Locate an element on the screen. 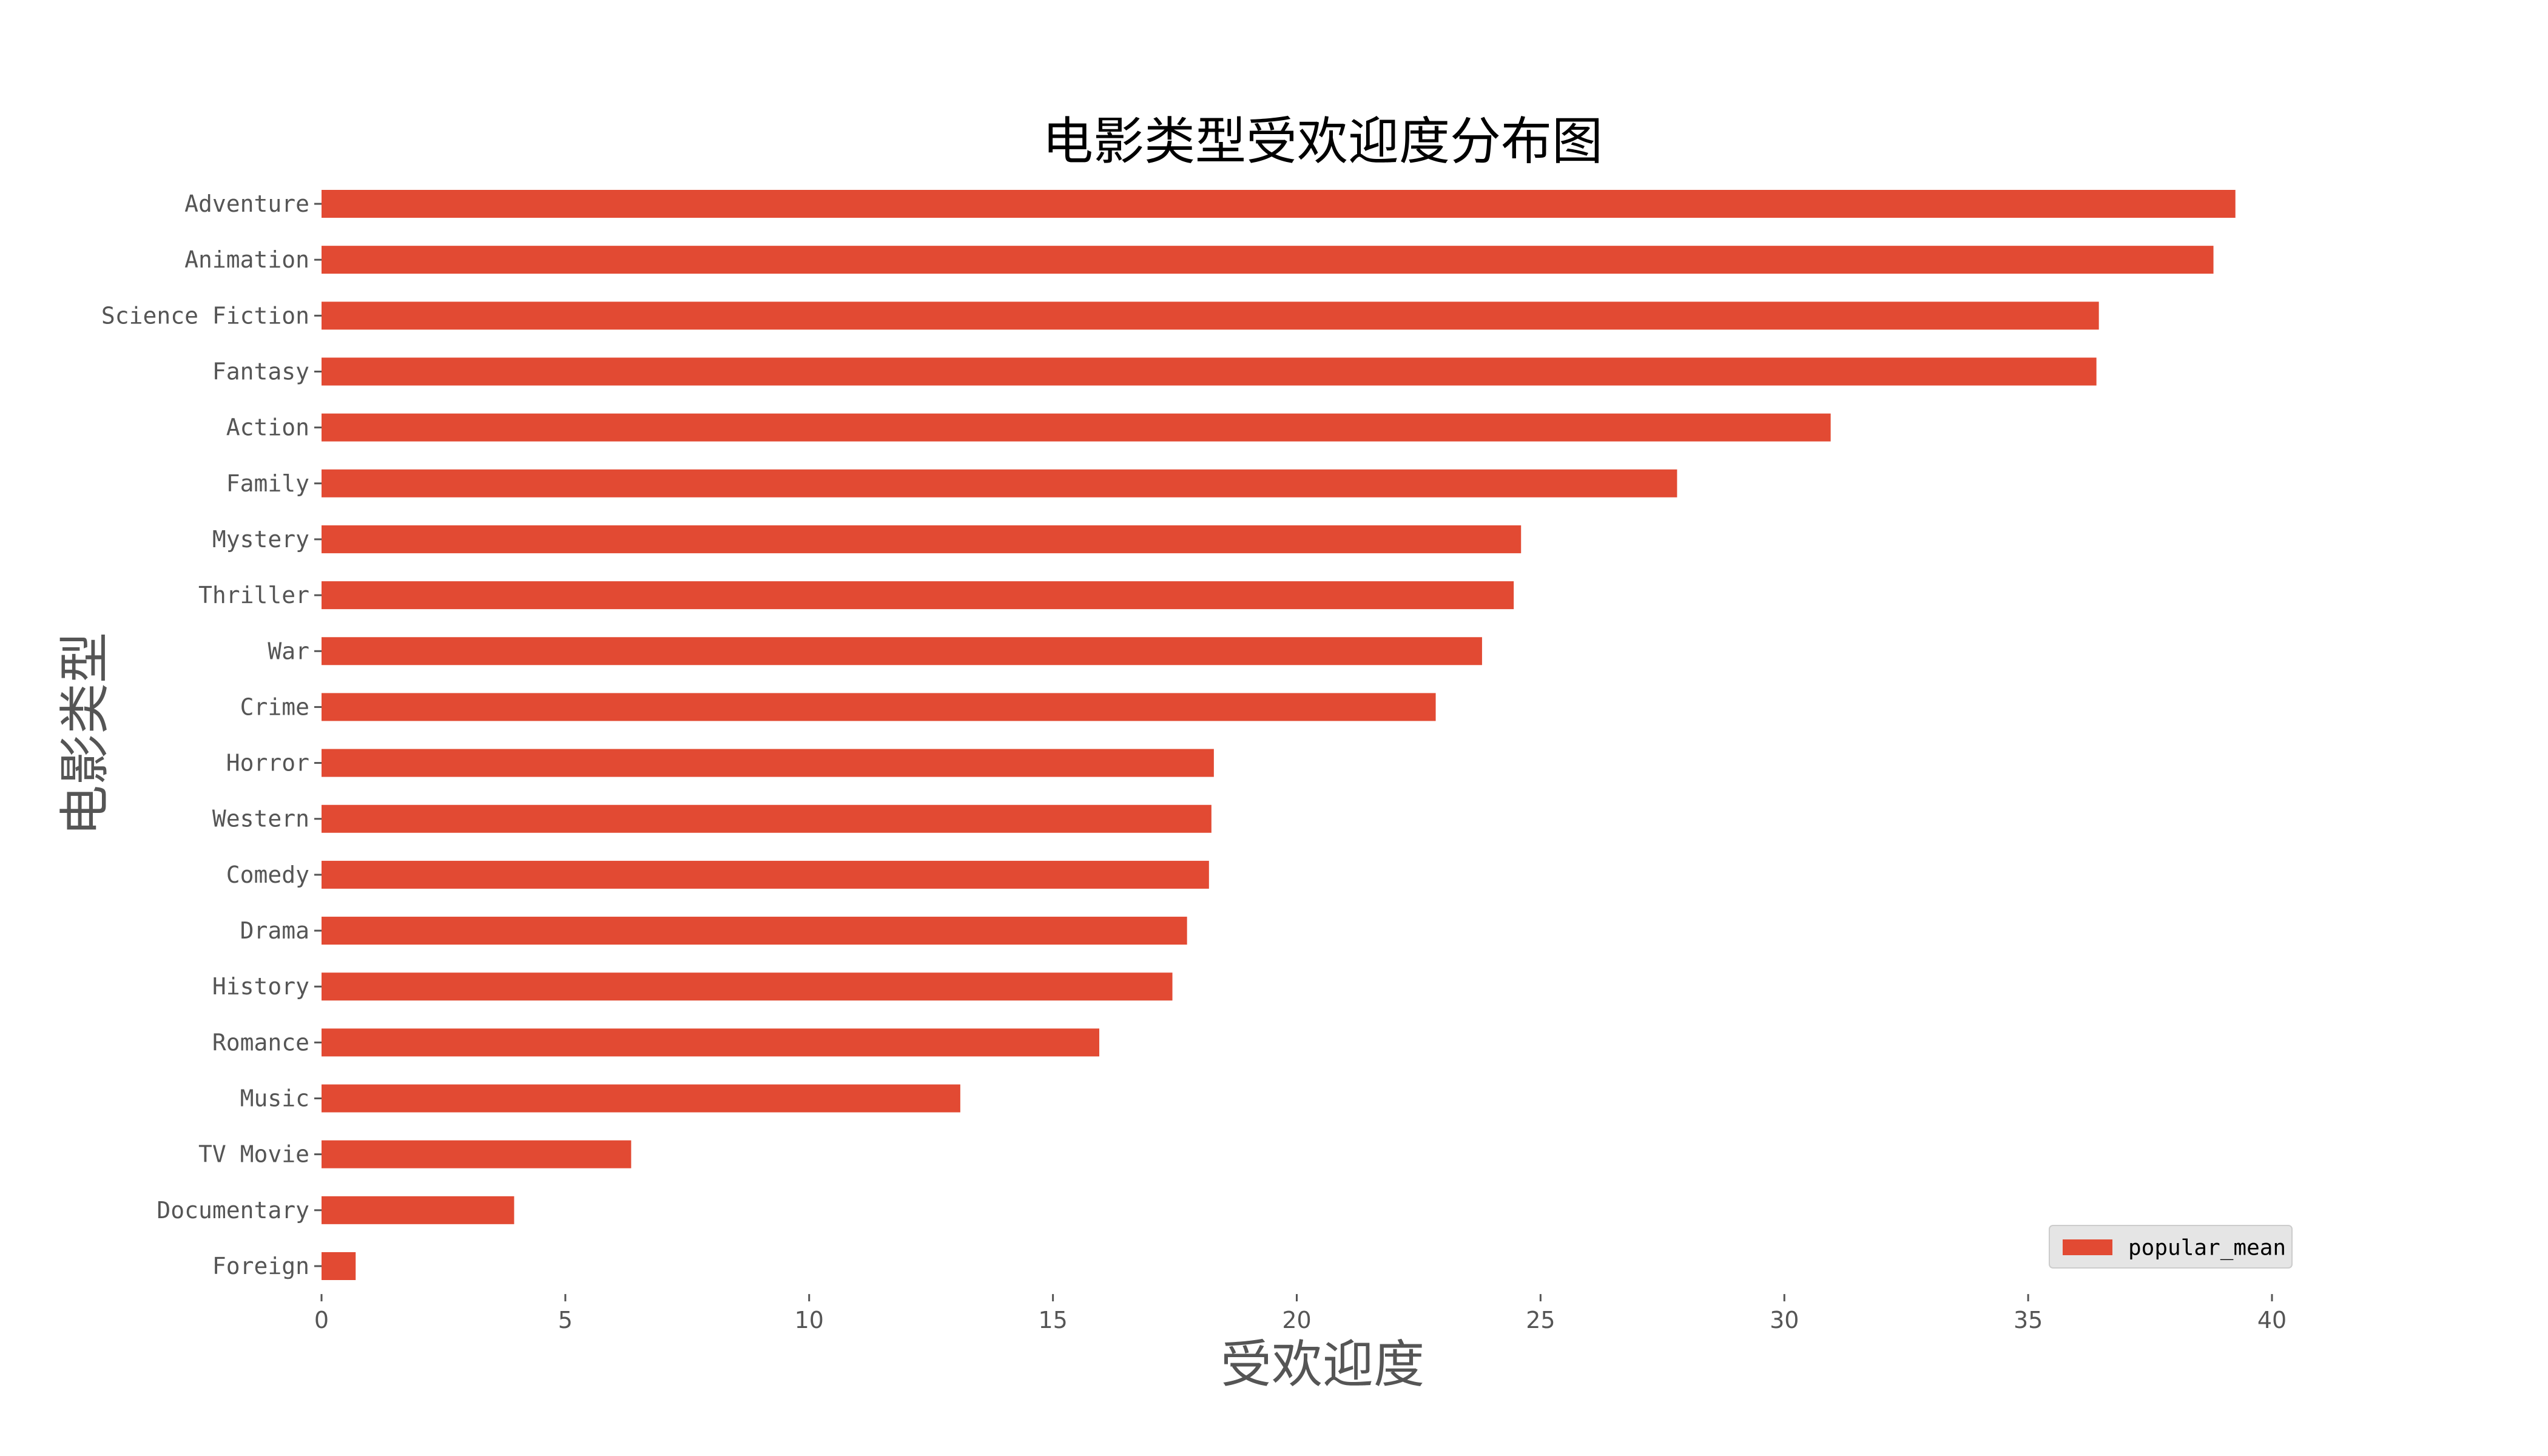 This screenshot has height=1456, width=2548. y-tick-label: Documentary is located at coordinates (233, 1210).